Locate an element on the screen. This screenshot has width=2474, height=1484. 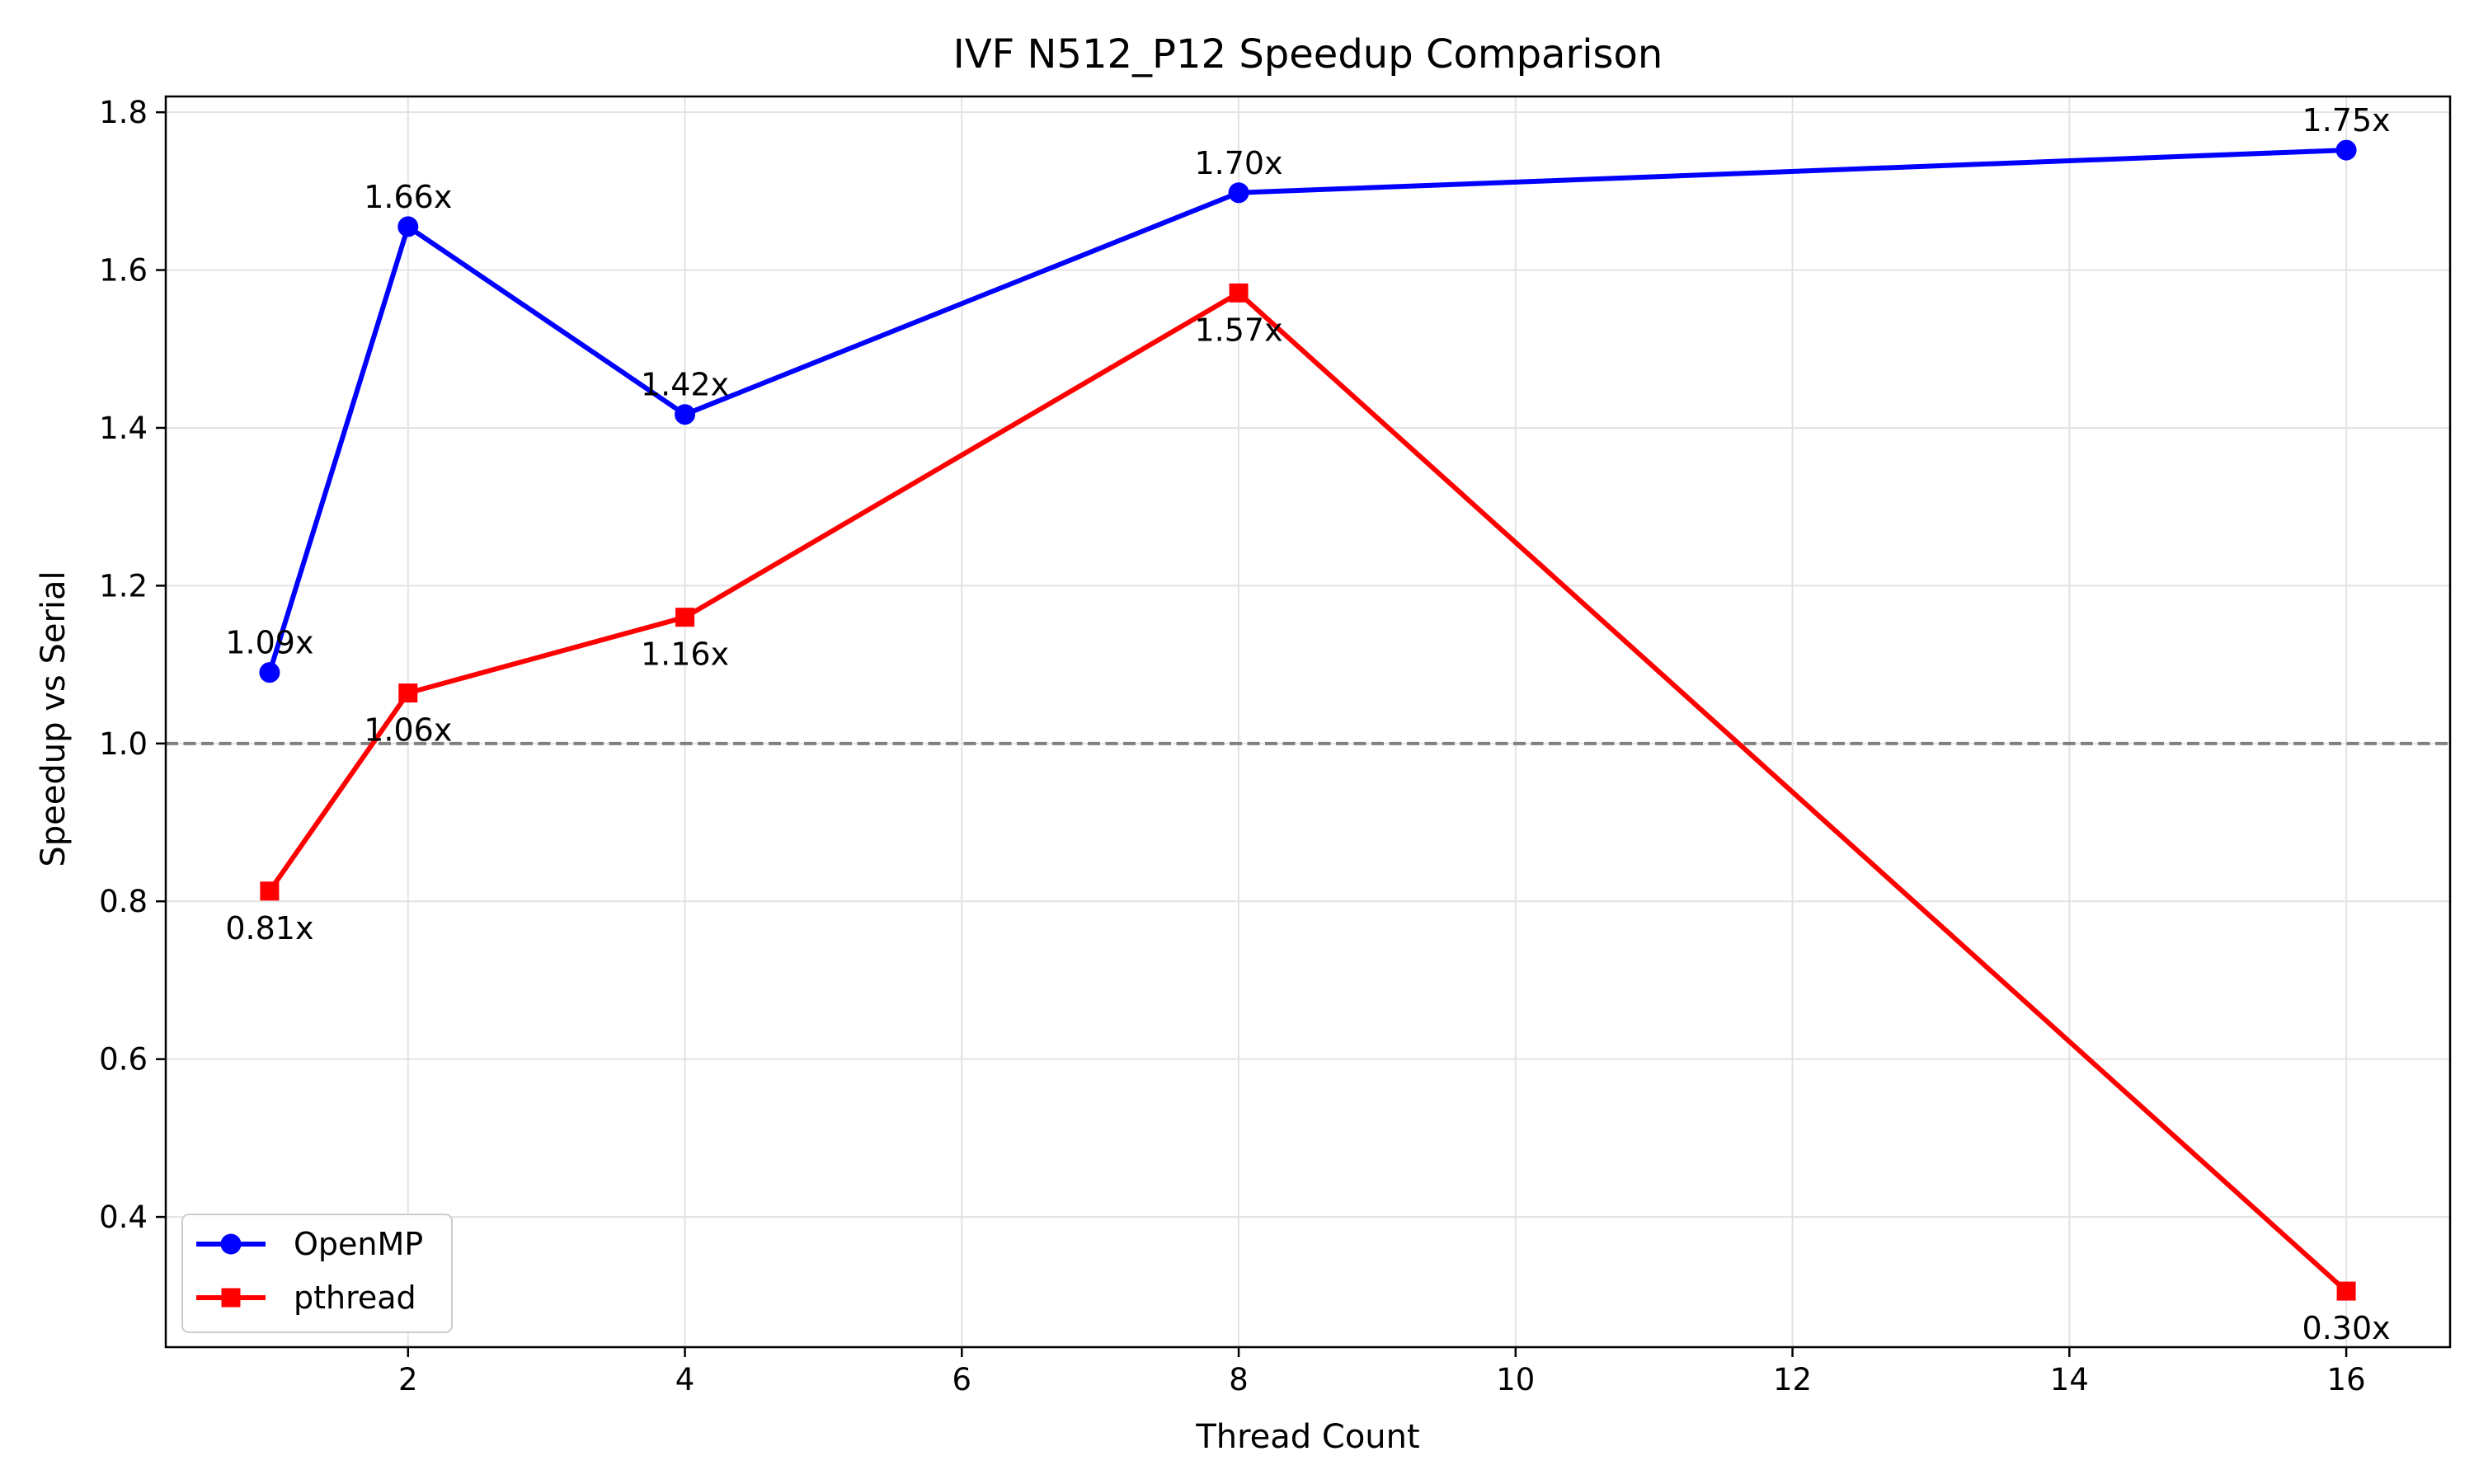
y-tick-label: 1.4 is located at coordinates (123, 428).